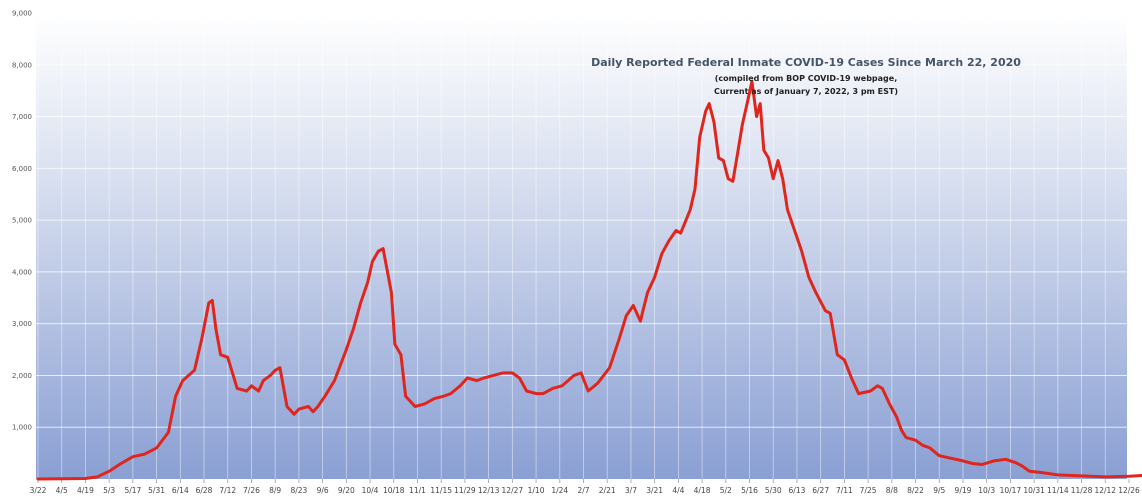 This screenshot has width=1142, height=498. Describe the element at coordinates (513, 490) in the screenshot. I see `x-tick-label: 12/27` at that location.